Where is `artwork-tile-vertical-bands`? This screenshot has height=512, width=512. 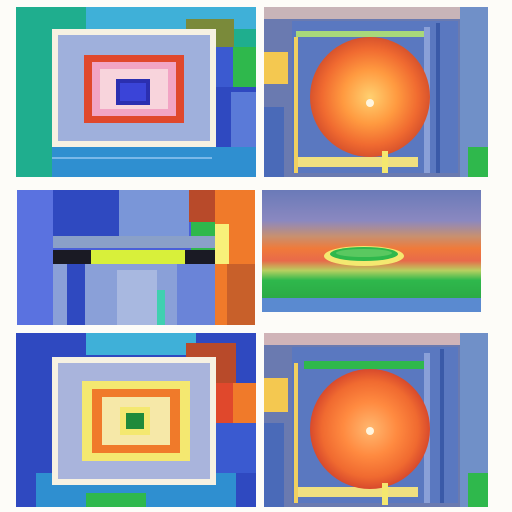 artwork-tile-vertical-bands is located at coordinates (136, 257).